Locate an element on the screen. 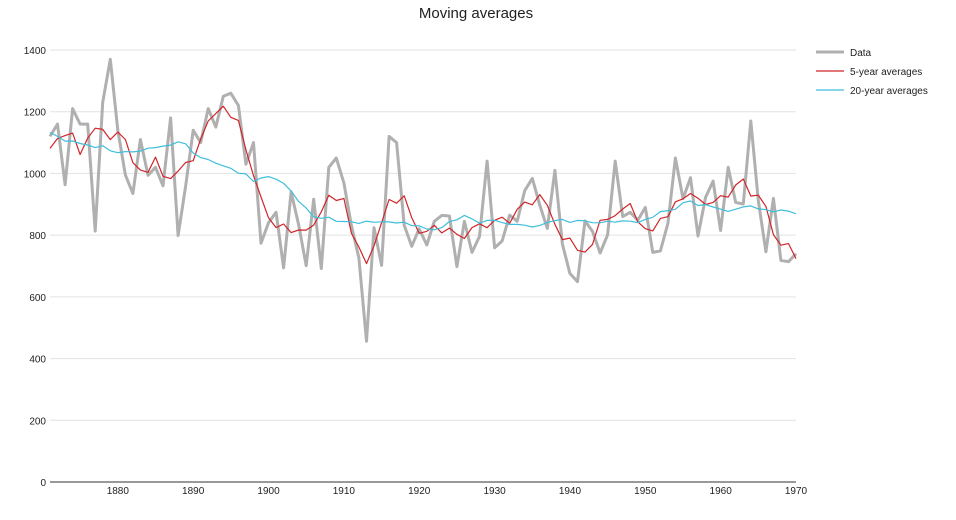 Image resolution: width=956 pixels, height=520 pixels. x-tick-label: 1920 is located at coordinates (419, 491).